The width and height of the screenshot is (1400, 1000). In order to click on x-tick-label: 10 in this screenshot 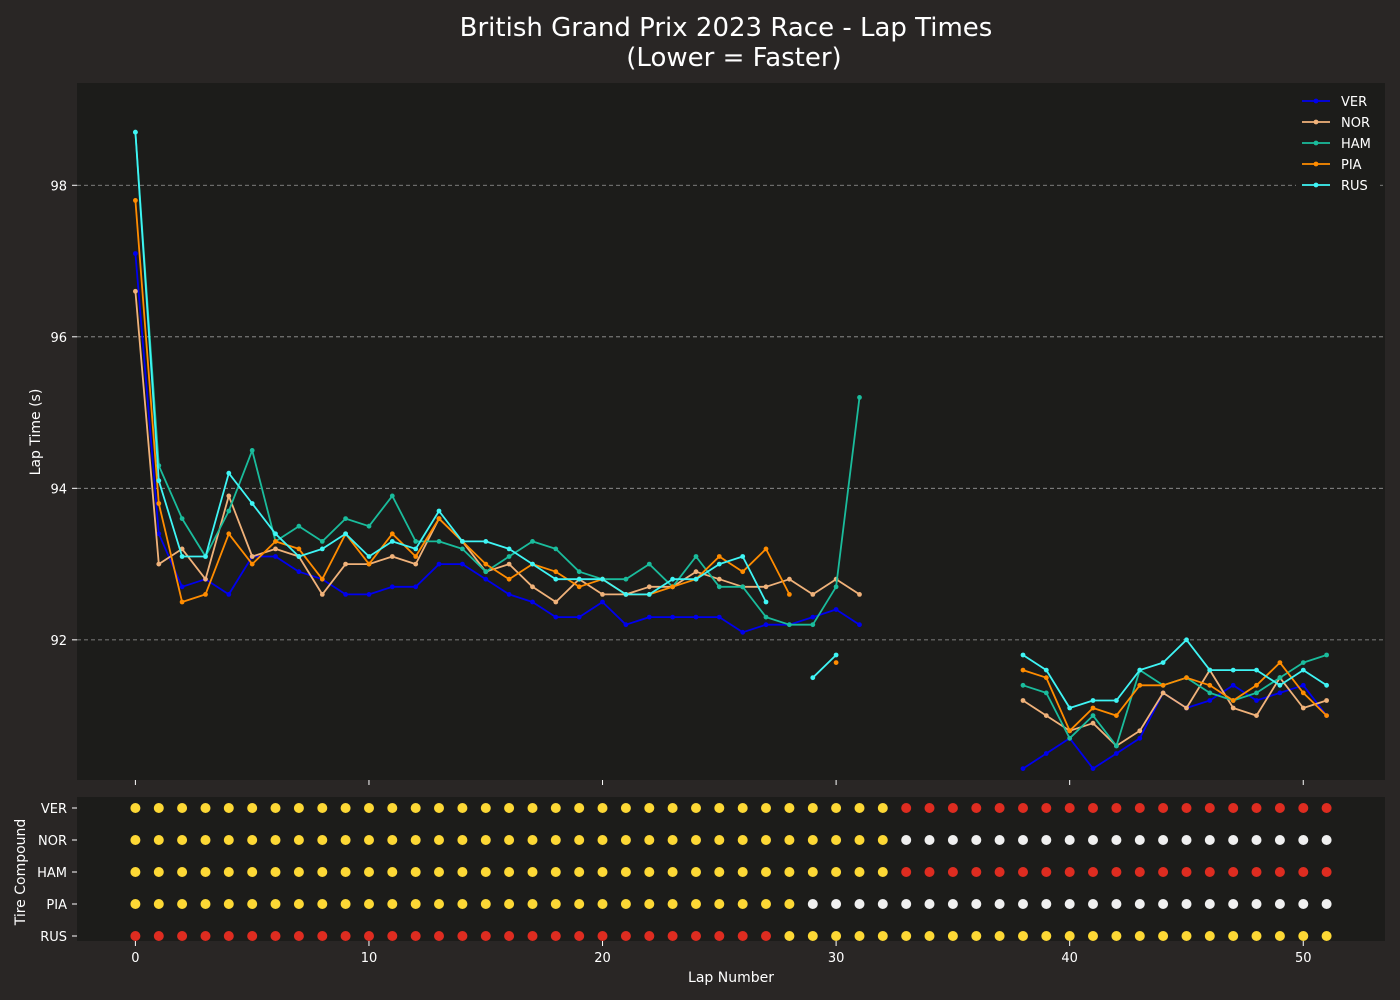, I will do `click(369, 958)`.